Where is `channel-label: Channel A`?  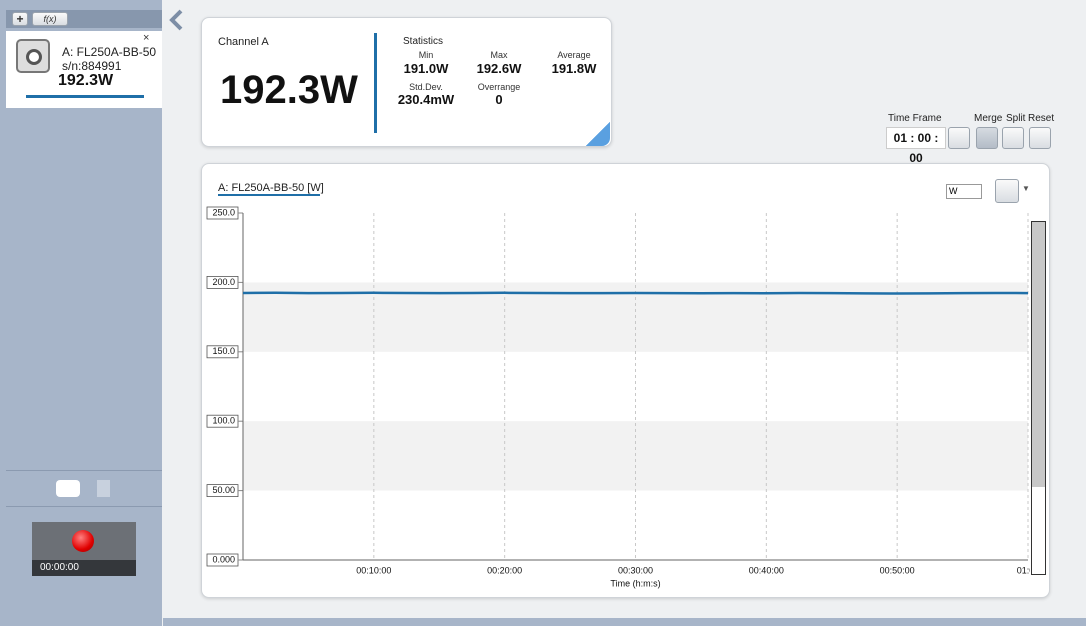 channel-label: Channel A is located at coordinates (243, 42).